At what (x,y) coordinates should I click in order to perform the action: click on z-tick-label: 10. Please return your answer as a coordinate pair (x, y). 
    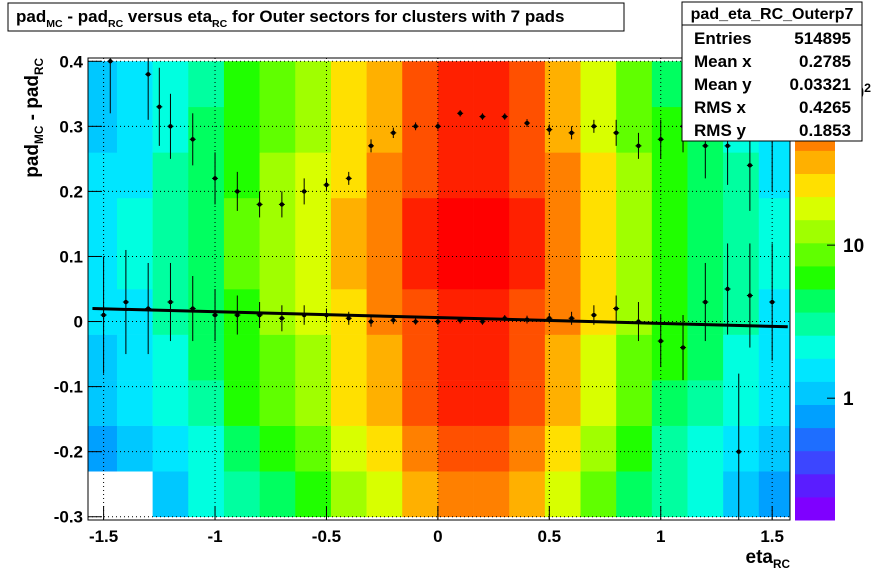
    Looking at the image, I should click on (853, 246).